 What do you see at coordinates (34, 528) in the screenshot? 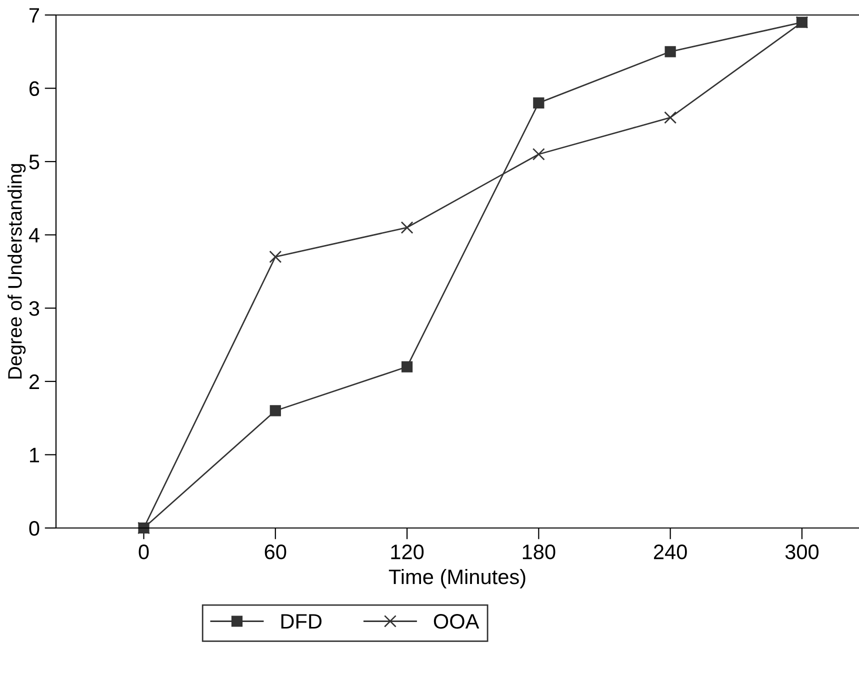
I see `y-tick-label: 0` at bounding box center [34, 528].